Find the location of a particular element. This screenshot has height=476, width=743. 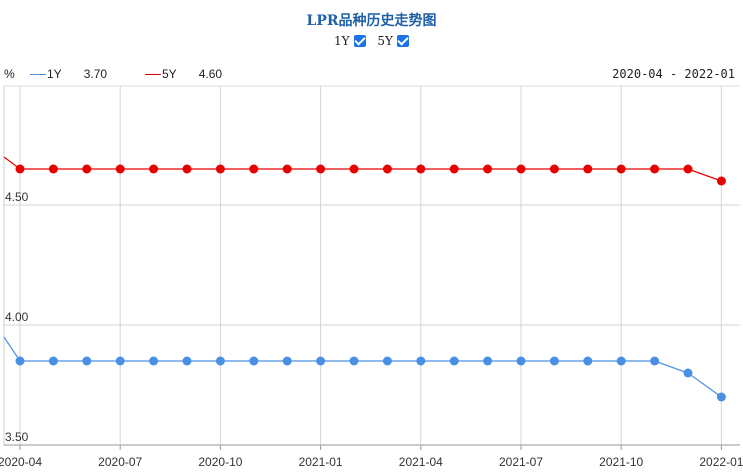

toggle-1y-checkbox-icon is located at coordinates (359, 41).